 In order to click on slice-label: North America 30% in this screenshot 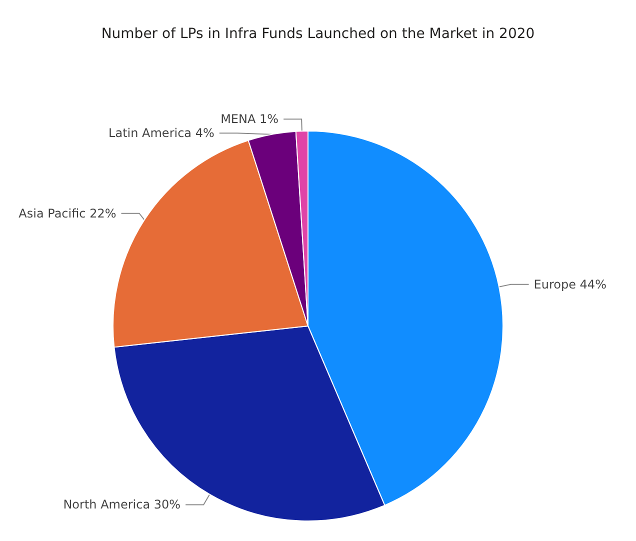, I will do `click(122, 505)`.